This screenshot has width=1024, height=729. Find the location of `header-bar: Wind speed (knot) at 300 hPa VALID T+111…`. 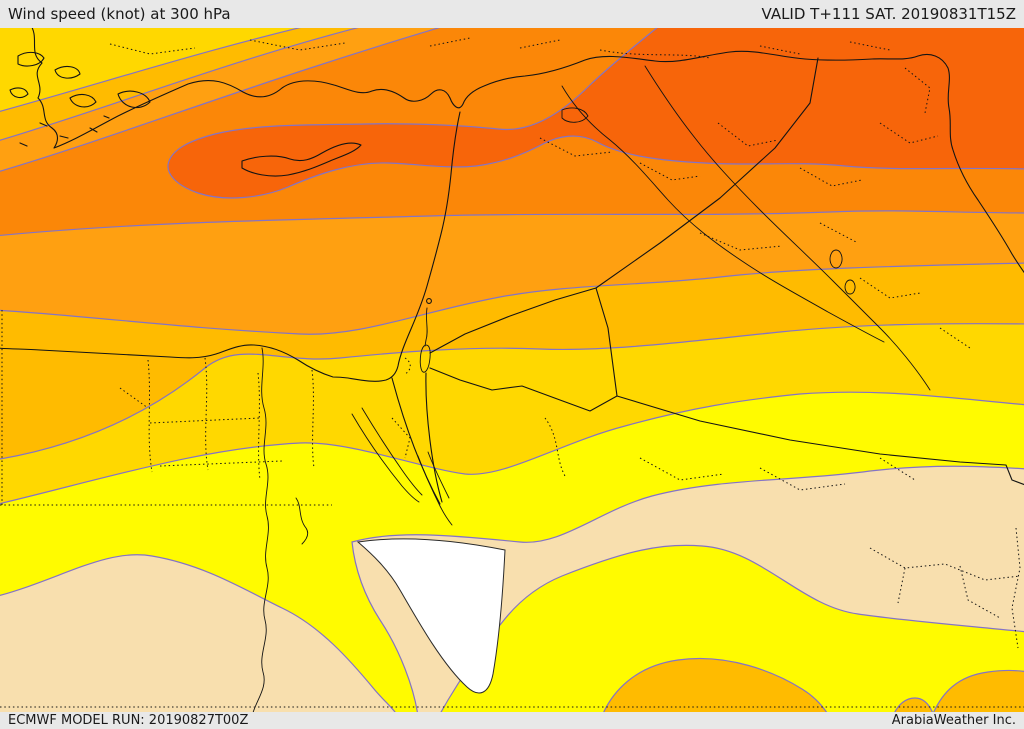

header-bar: Wind speed (knot) at 300 hPa VALID T+111… is located at coordinates (512, 14).